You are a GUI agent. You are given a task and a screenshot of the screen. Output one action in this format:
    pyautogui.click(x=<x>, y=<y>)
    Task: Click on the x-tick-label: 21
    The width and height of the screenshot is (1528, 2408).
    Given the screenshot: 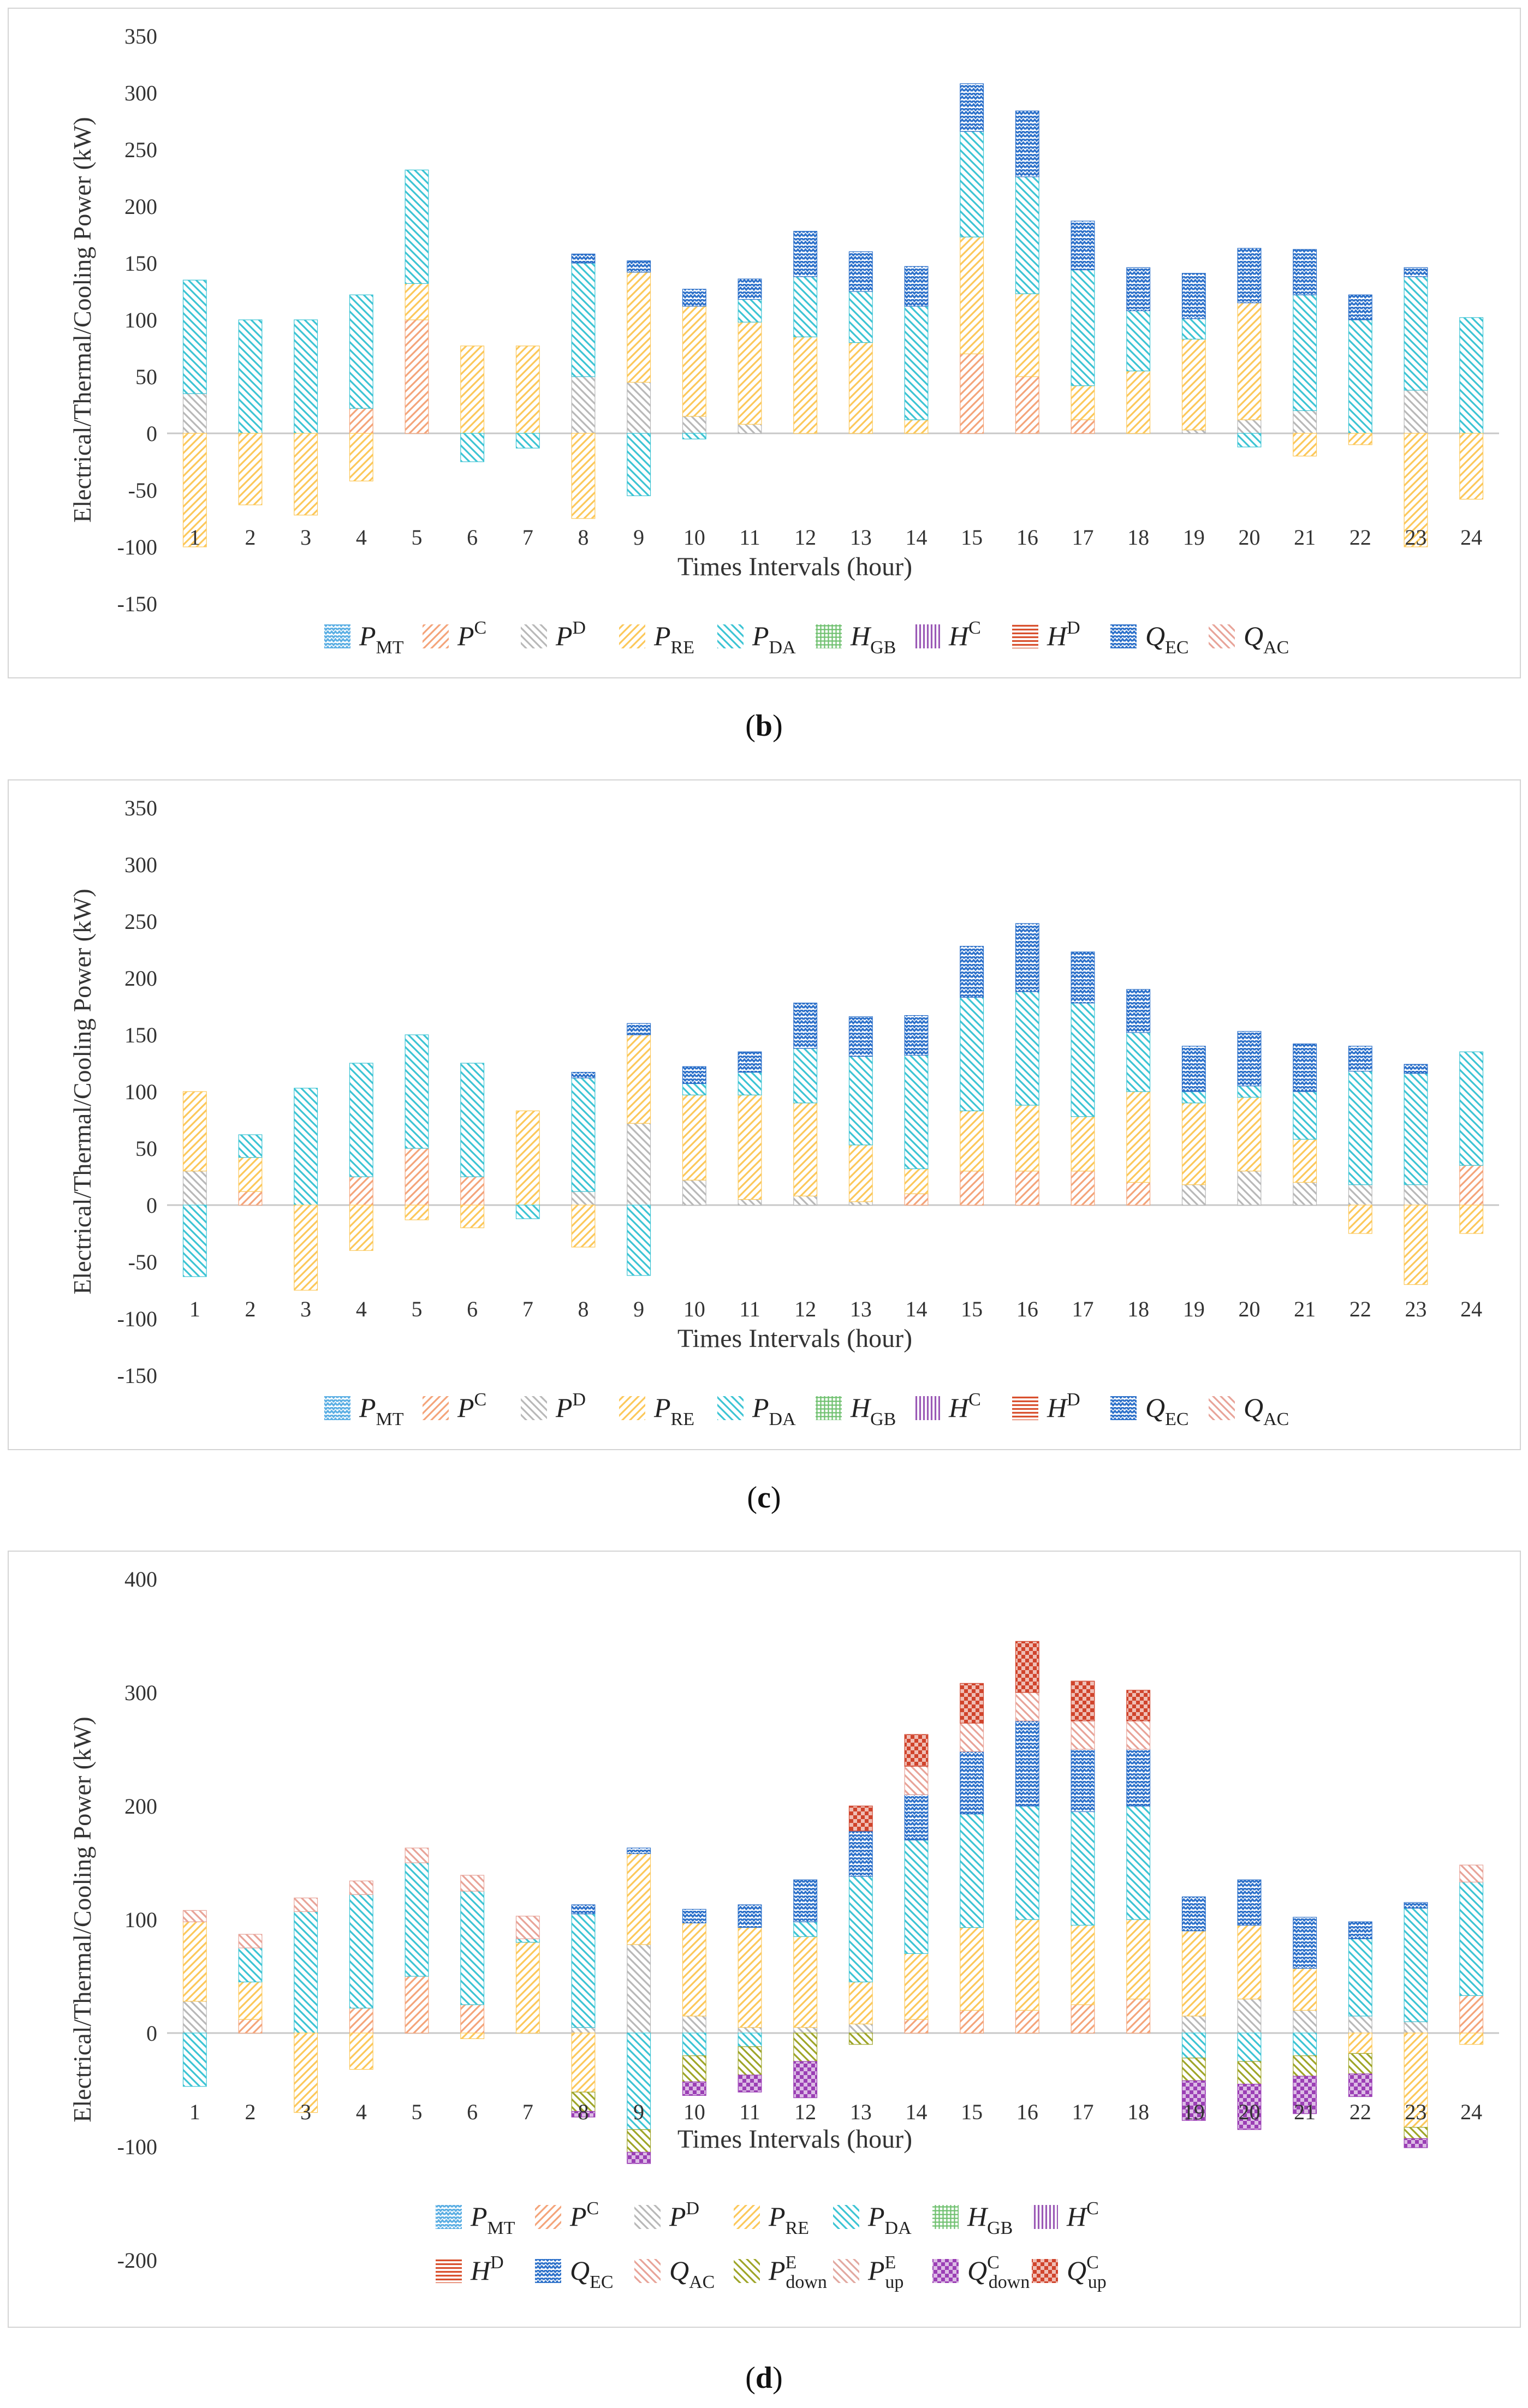 What is the action you would take?
    pyautogui.click(x=1305, y=537)
    